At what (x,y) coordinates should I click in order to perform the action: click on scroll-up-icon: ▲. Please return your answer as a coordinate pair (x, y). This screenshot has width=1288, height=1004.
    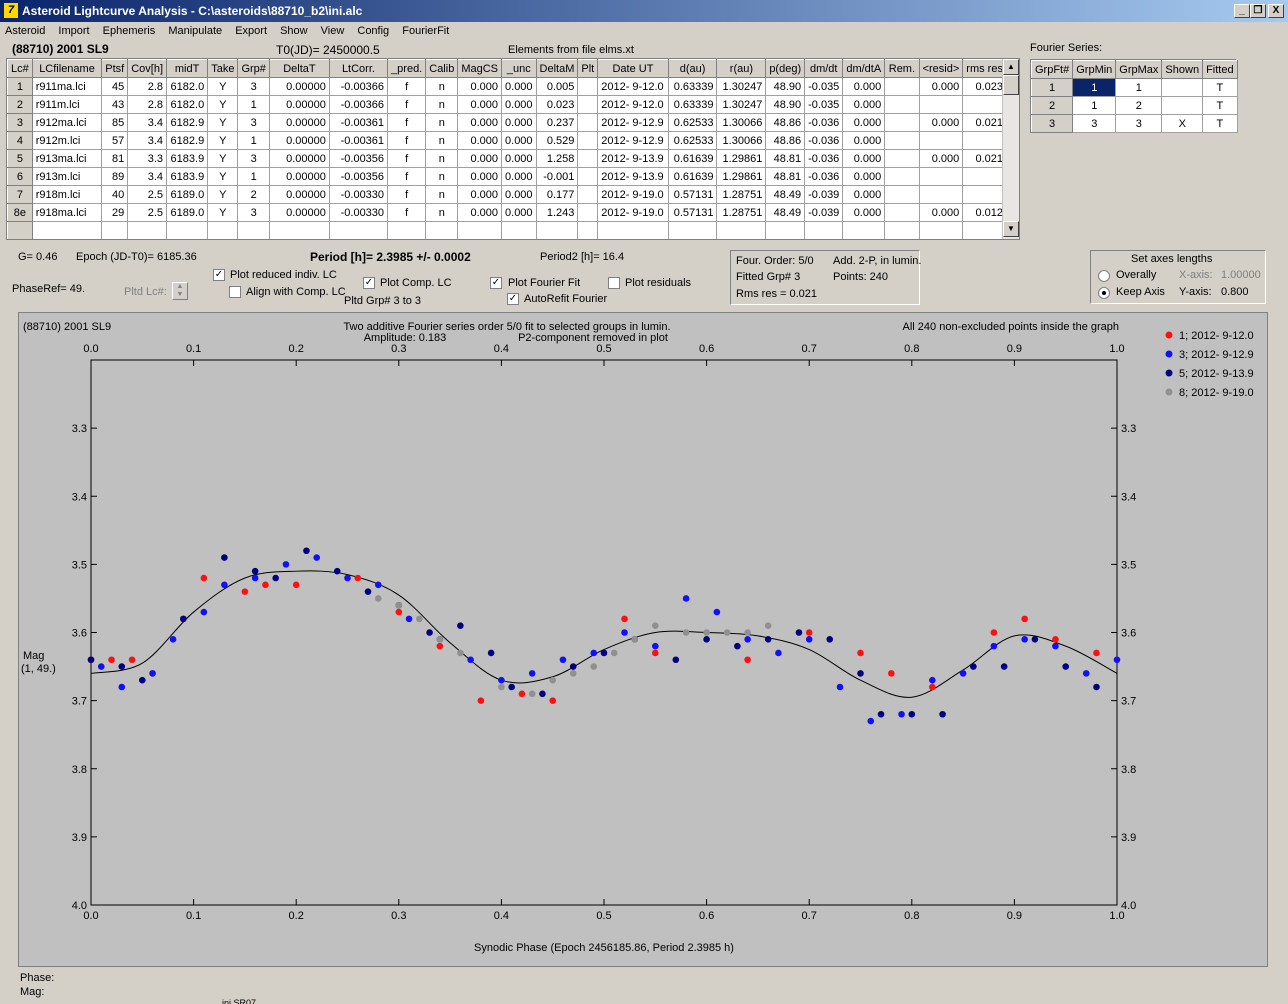
    Looking at the image, I should click on (1011, 67).